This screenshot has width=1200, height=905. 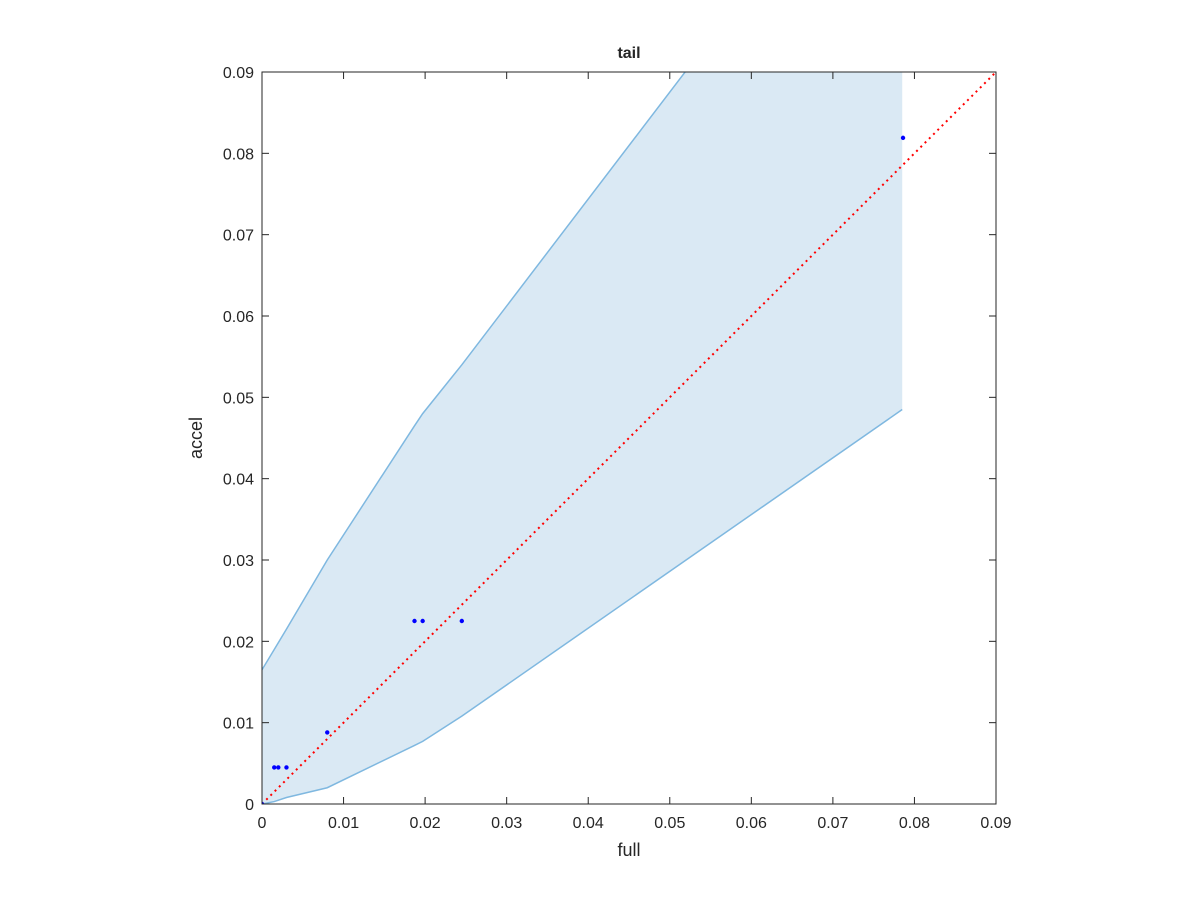 I want to click on x-tick-label: 0.02, so click(x=425, y=823).